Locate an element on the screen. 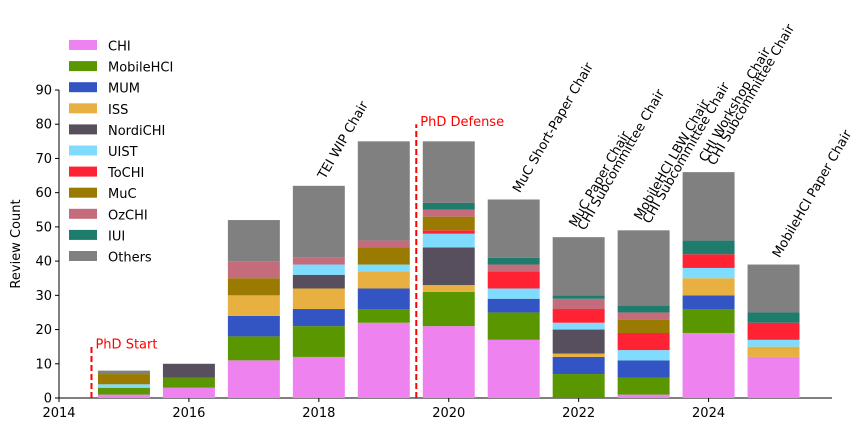 Image resolution: width=857 pixels, height=431 pixels. bar-chi-2023 is located at coordinates (643, 396).